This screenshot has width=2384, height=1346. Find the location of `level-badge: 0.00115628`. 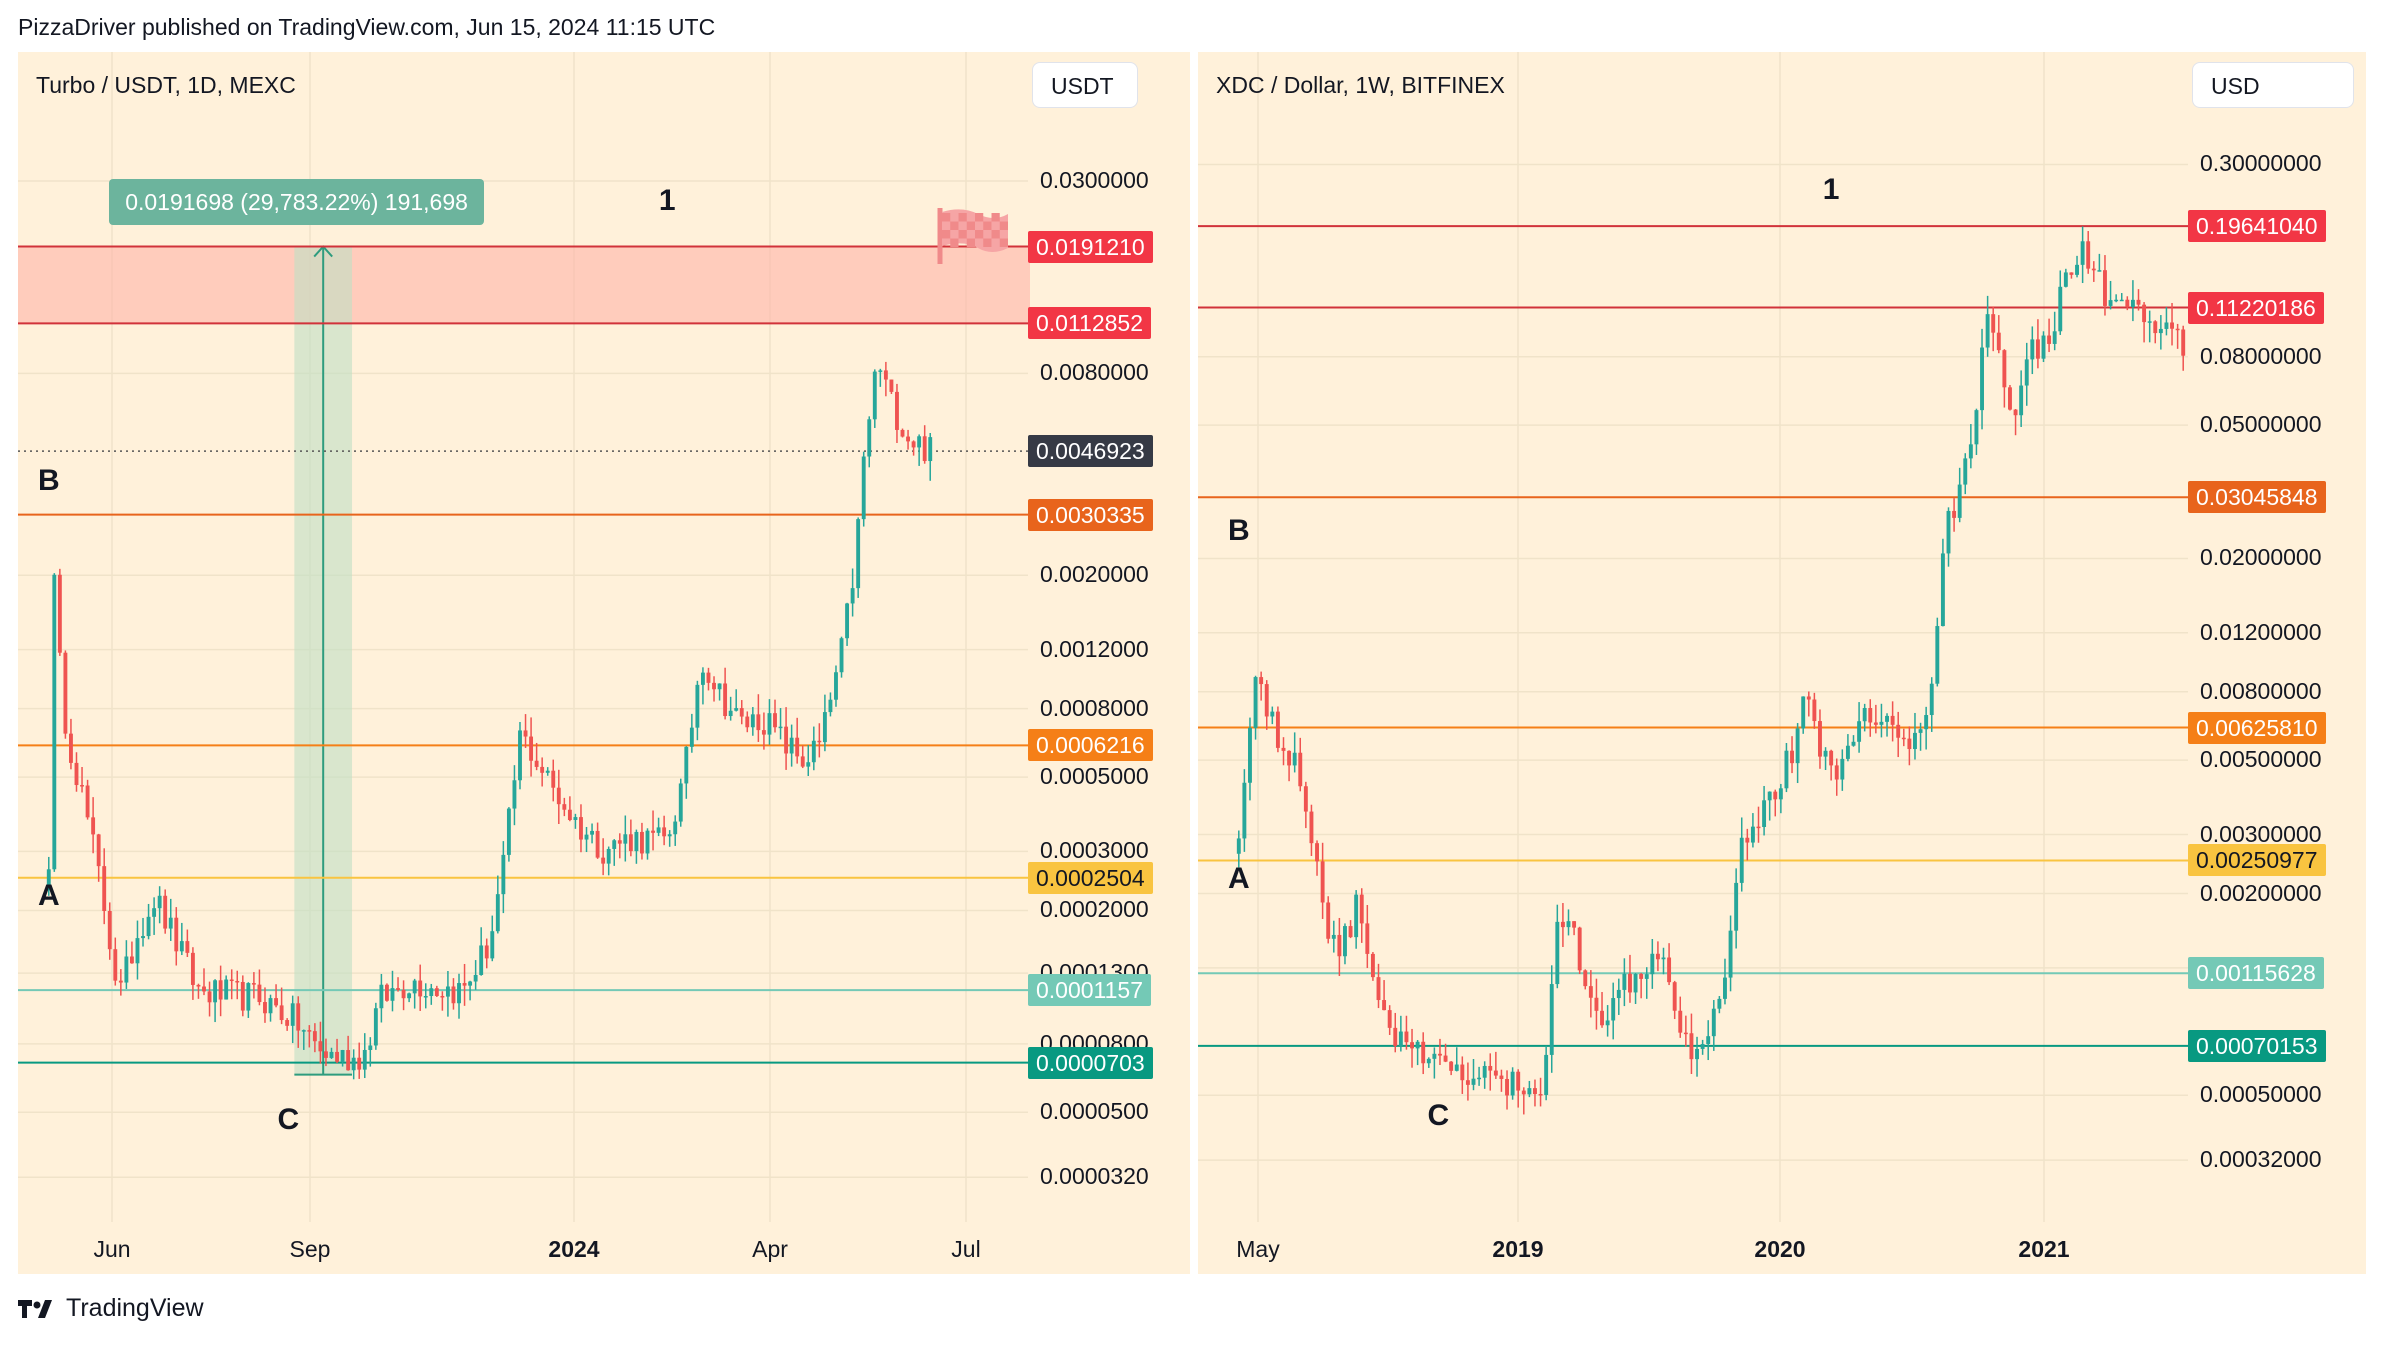

level-badge: 0.00115628 is located at coordinates (2256, 973).